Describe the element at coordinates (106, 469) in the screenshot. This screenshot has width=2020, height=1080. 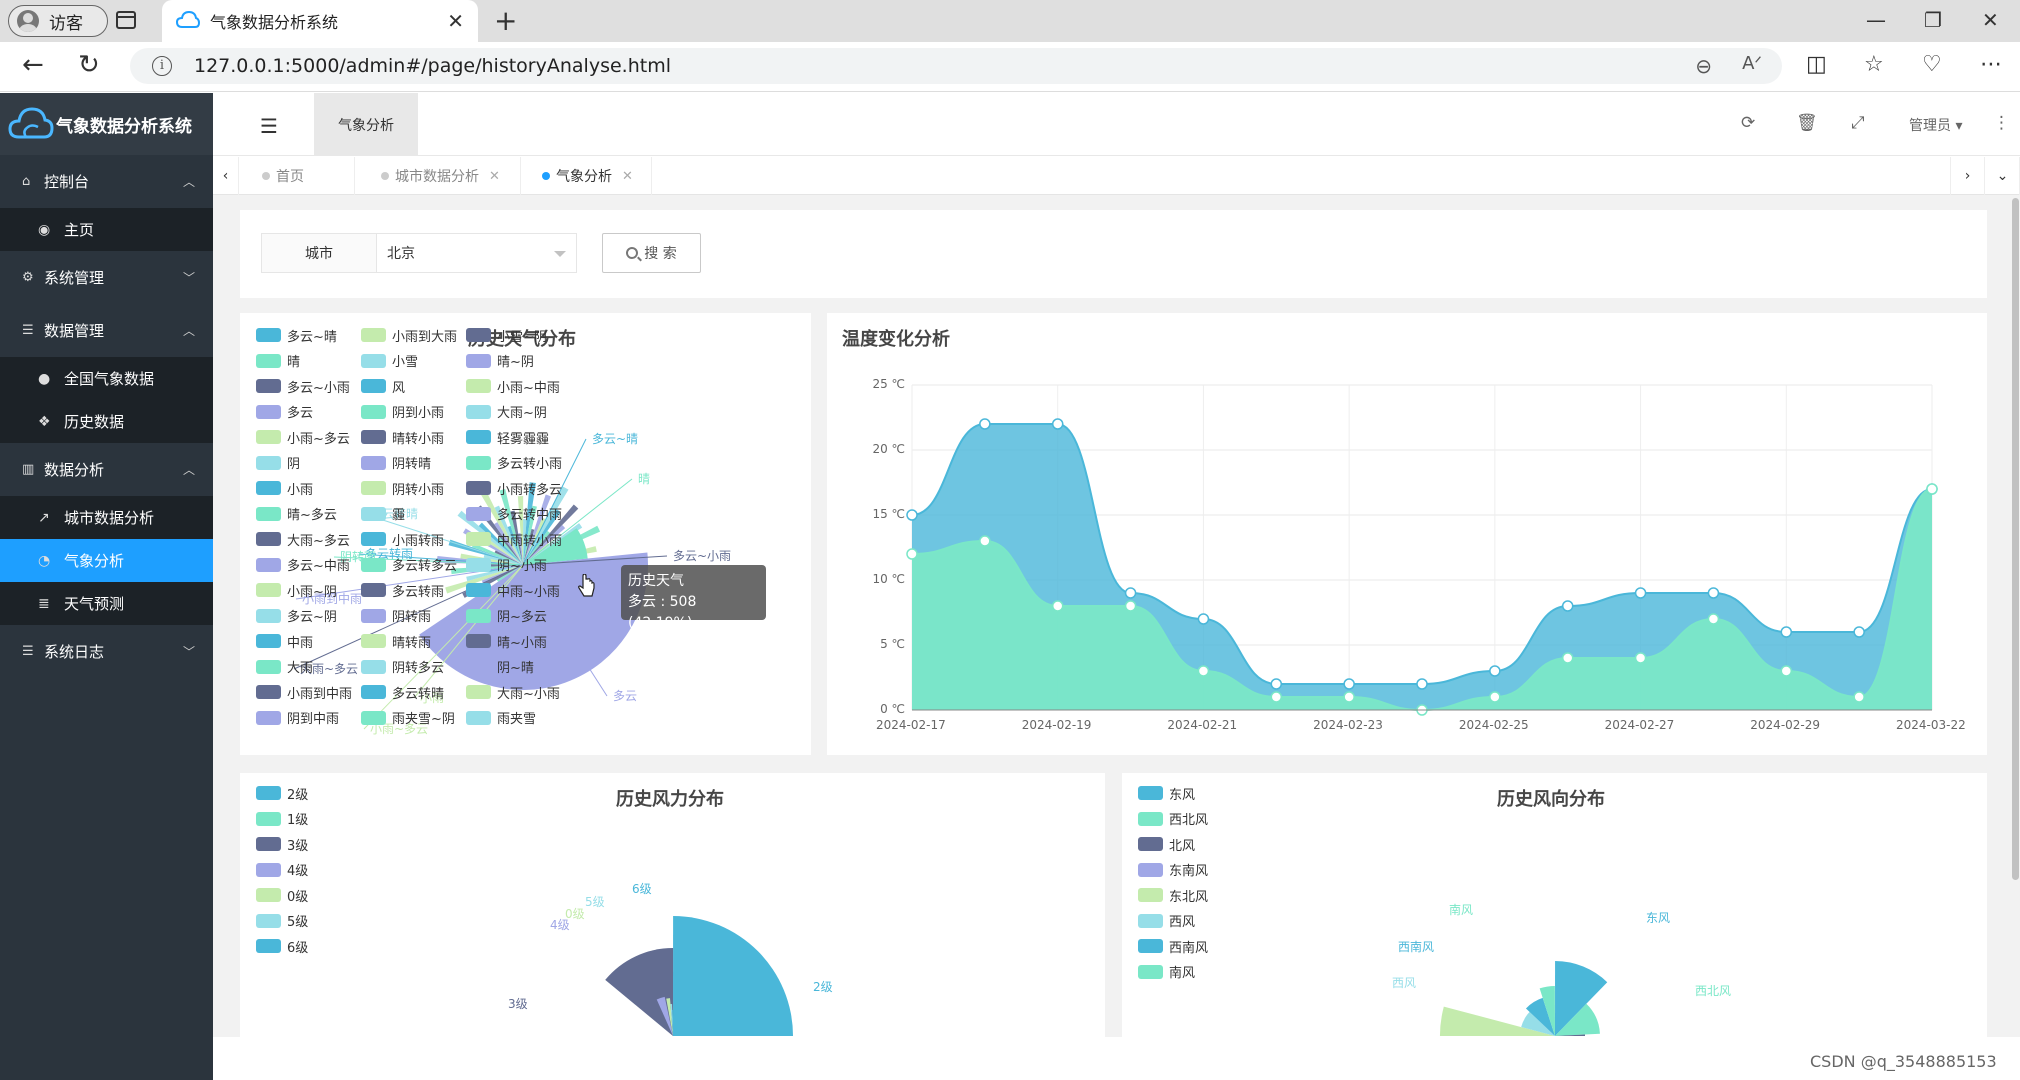
I see `menu-group-analysis: ▥ 数据分析 ︿` at that location.